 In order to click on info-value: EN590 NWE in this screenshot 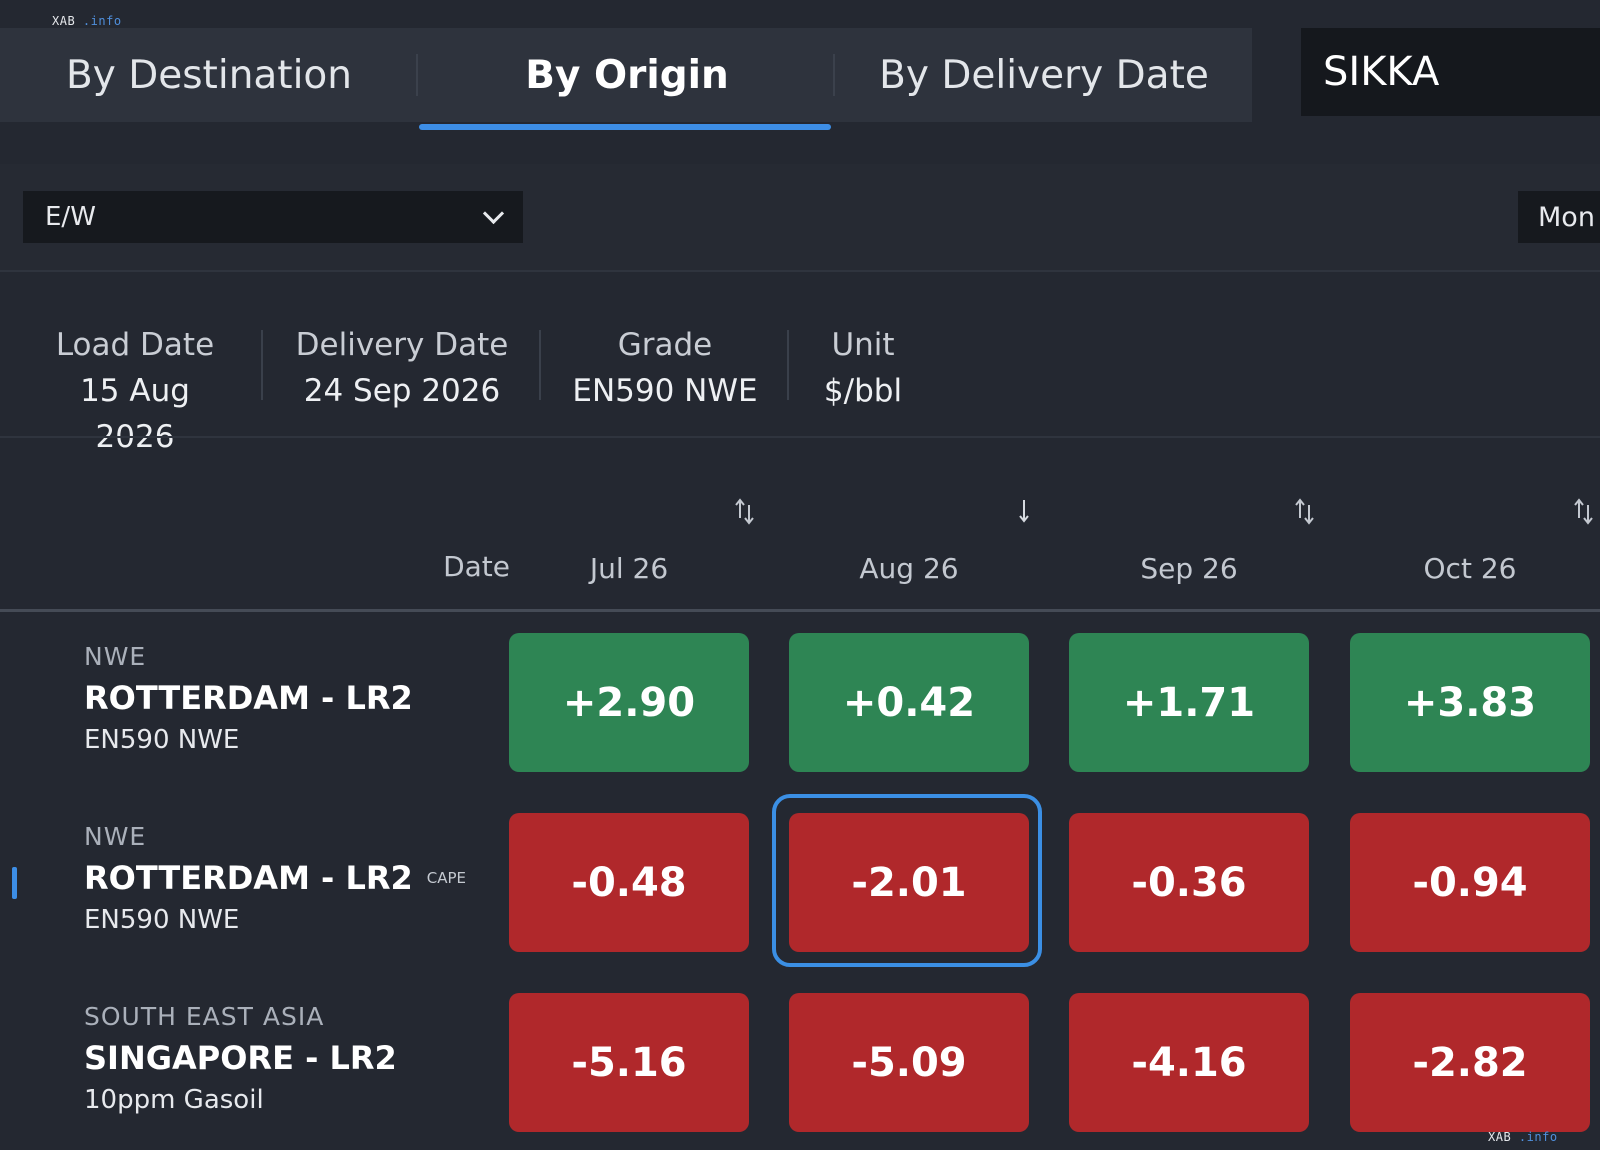, I will do `click(665, 391)`.